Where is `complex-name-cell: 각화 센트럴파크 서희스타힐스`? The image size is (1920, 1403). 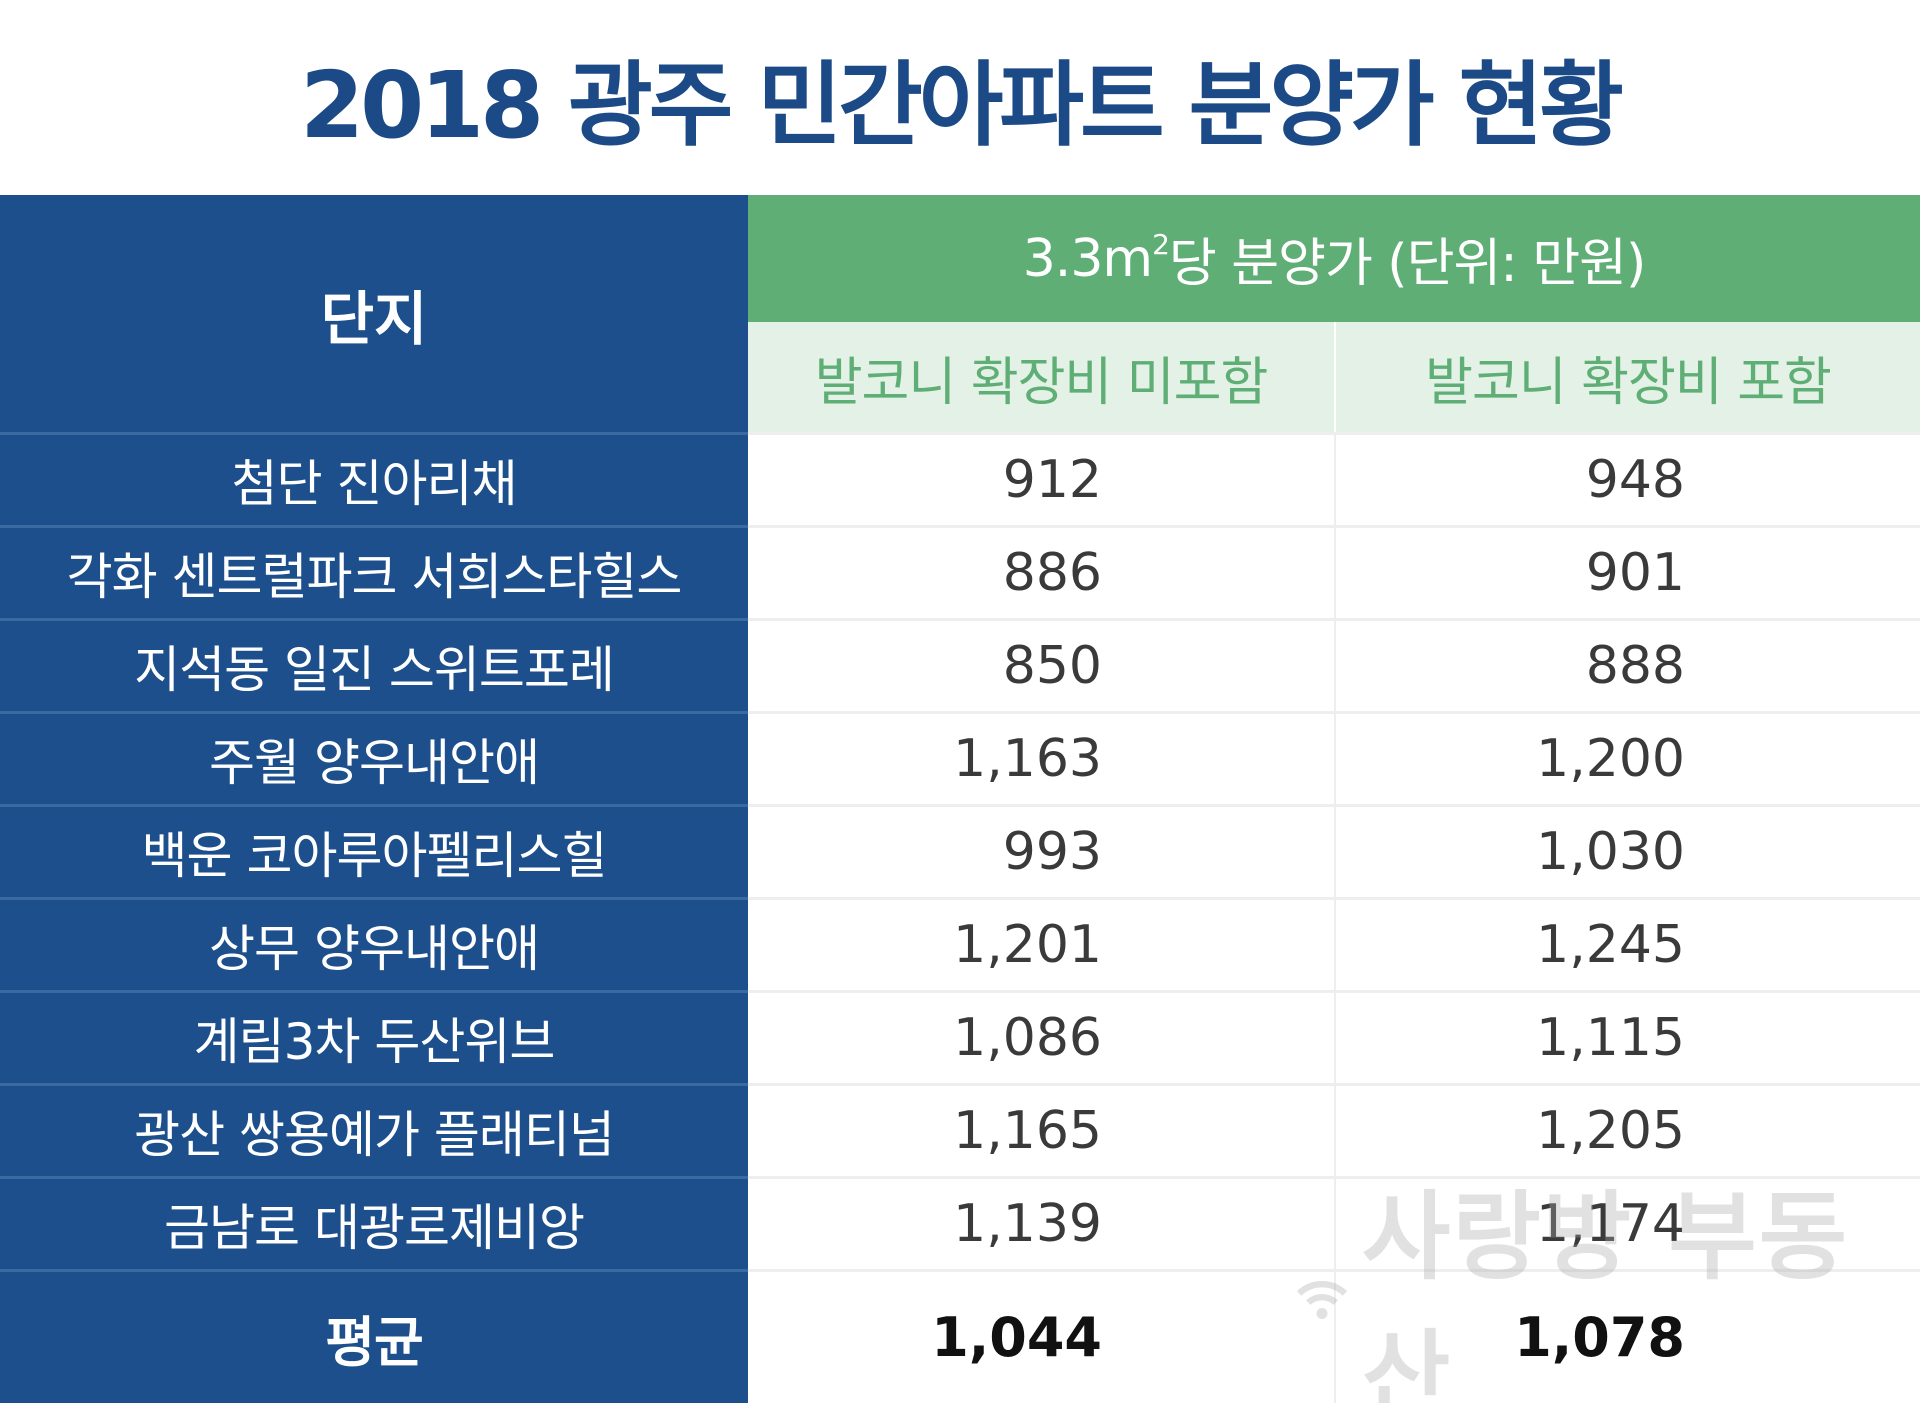
complex-name-cell: 각화 센트럴파크 서희스타힐스 is located at coordinates (374, 571).